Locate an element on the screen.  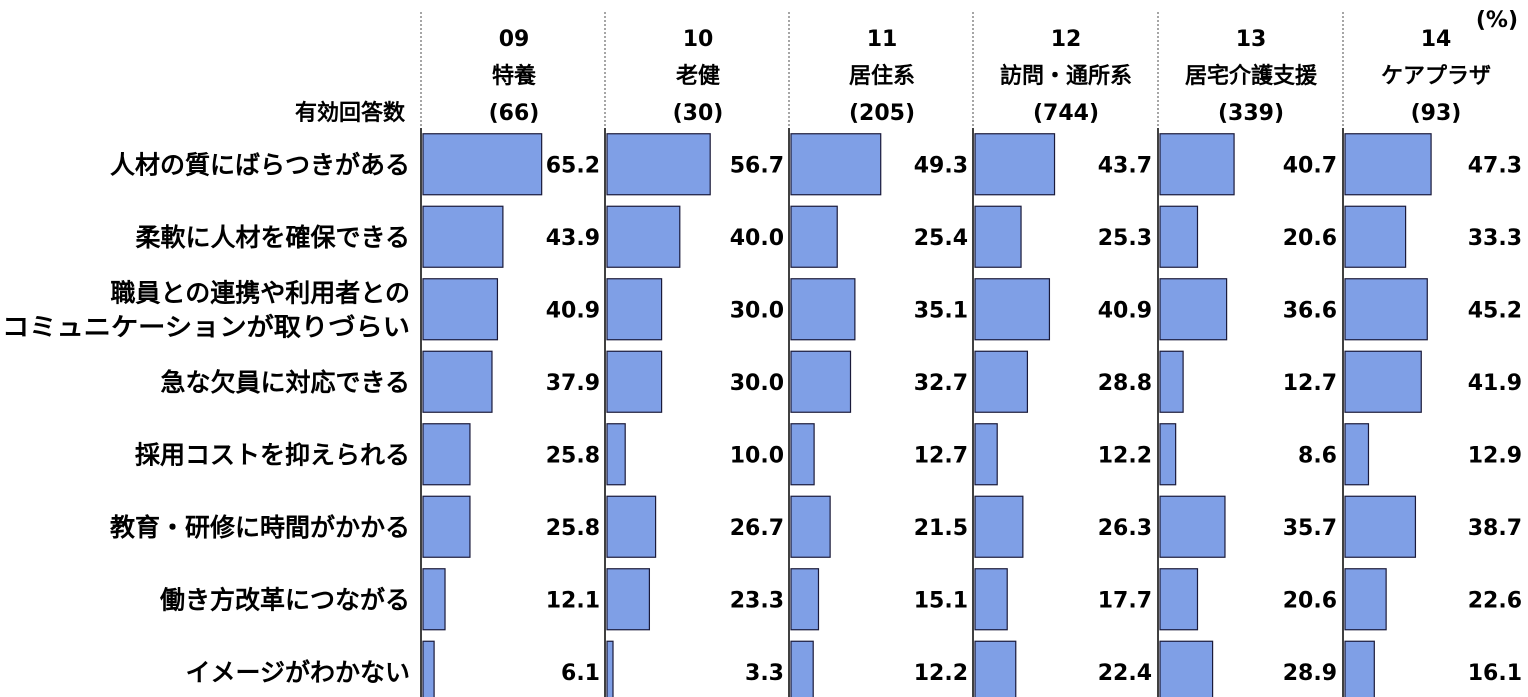
value-label: 33.3 is located at coordinates (1495, 238).